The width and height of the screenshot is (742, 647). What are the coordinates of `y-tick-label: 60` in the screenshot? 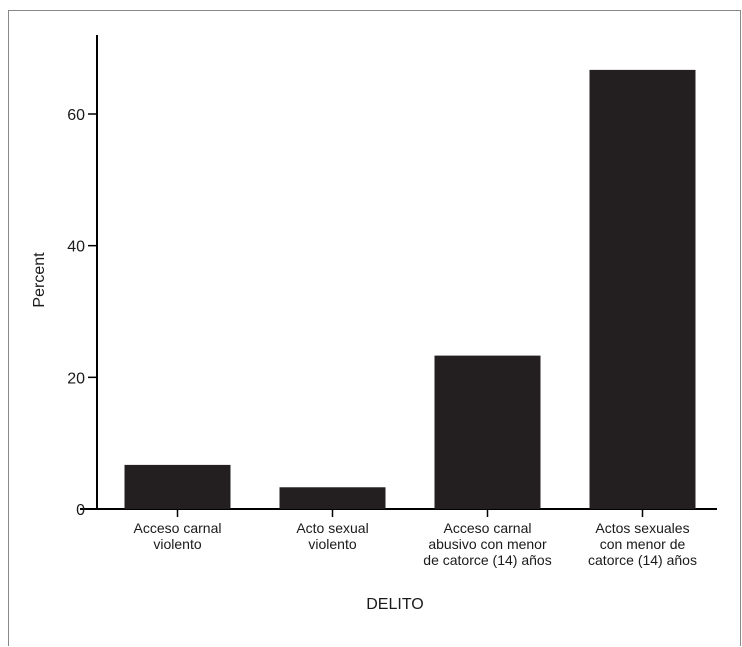 It's located at (76, 115).